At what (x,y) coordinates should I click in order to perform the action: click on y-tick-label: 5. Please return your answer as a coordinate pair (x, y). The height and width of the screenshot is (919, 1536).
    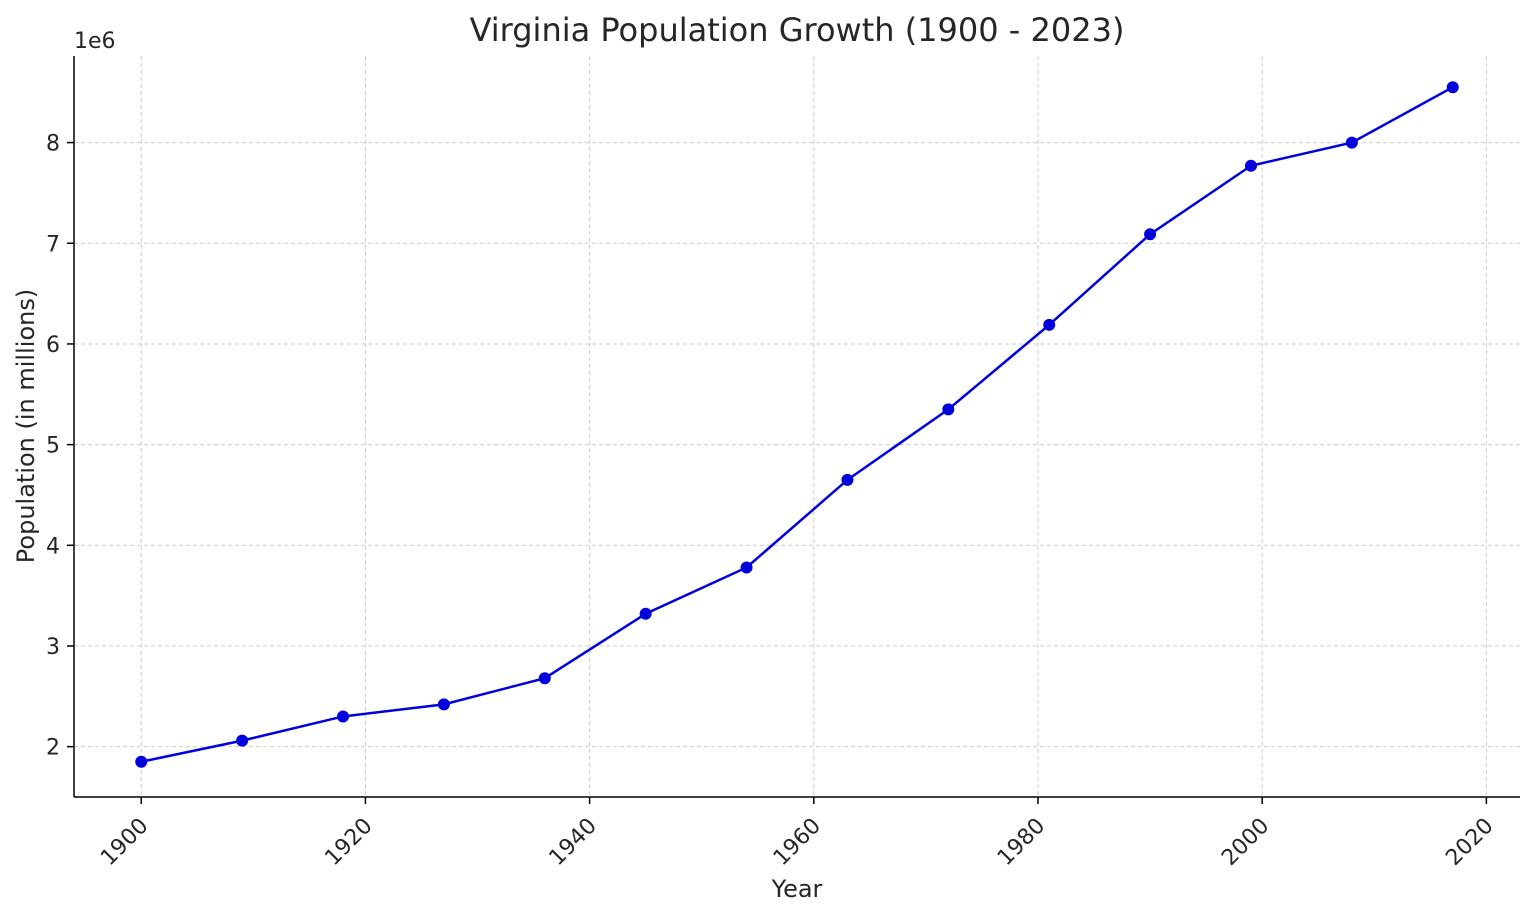
    Looking at the image, I should click on (53, 446).